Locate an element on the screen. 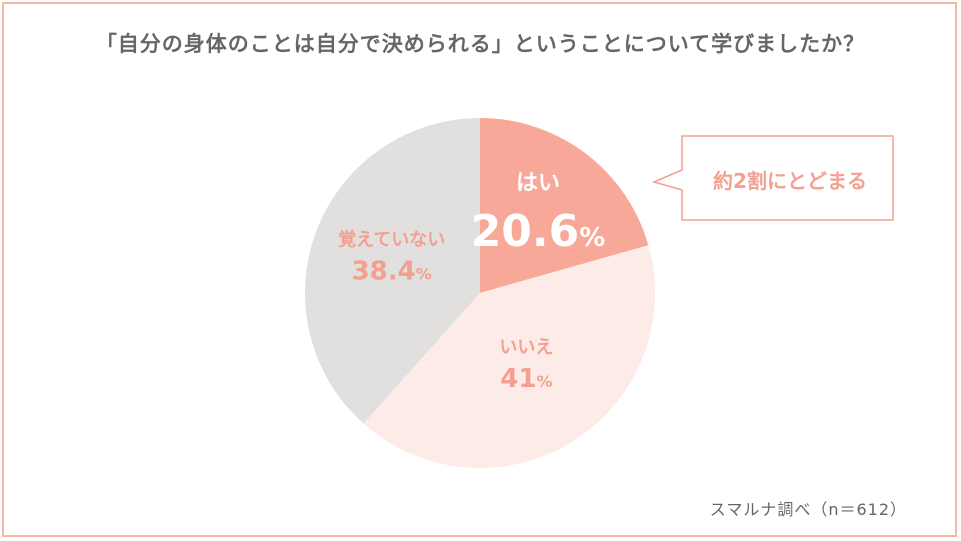  callout-box: 約2割にとどまる is located at coordinates (772, 178).